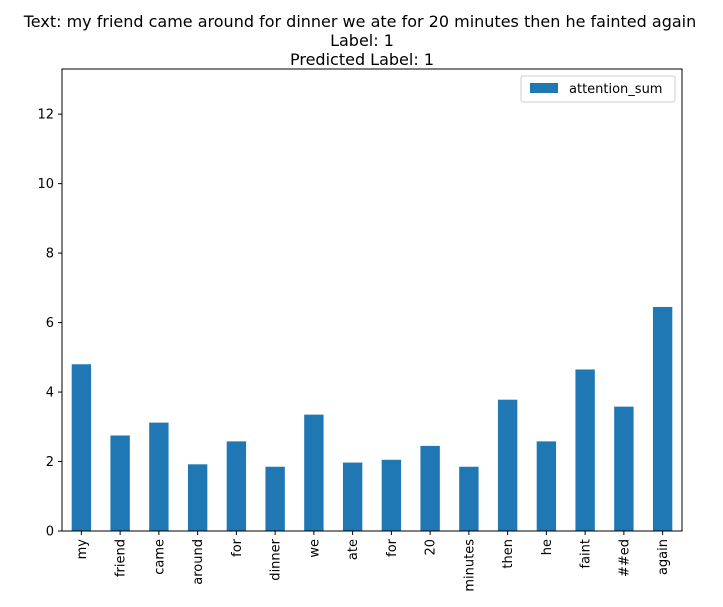  What do you see at coordinates (663, 557) in the screenshot?
I see `x-tick-label-15: again` at bounding box center [663, 557].